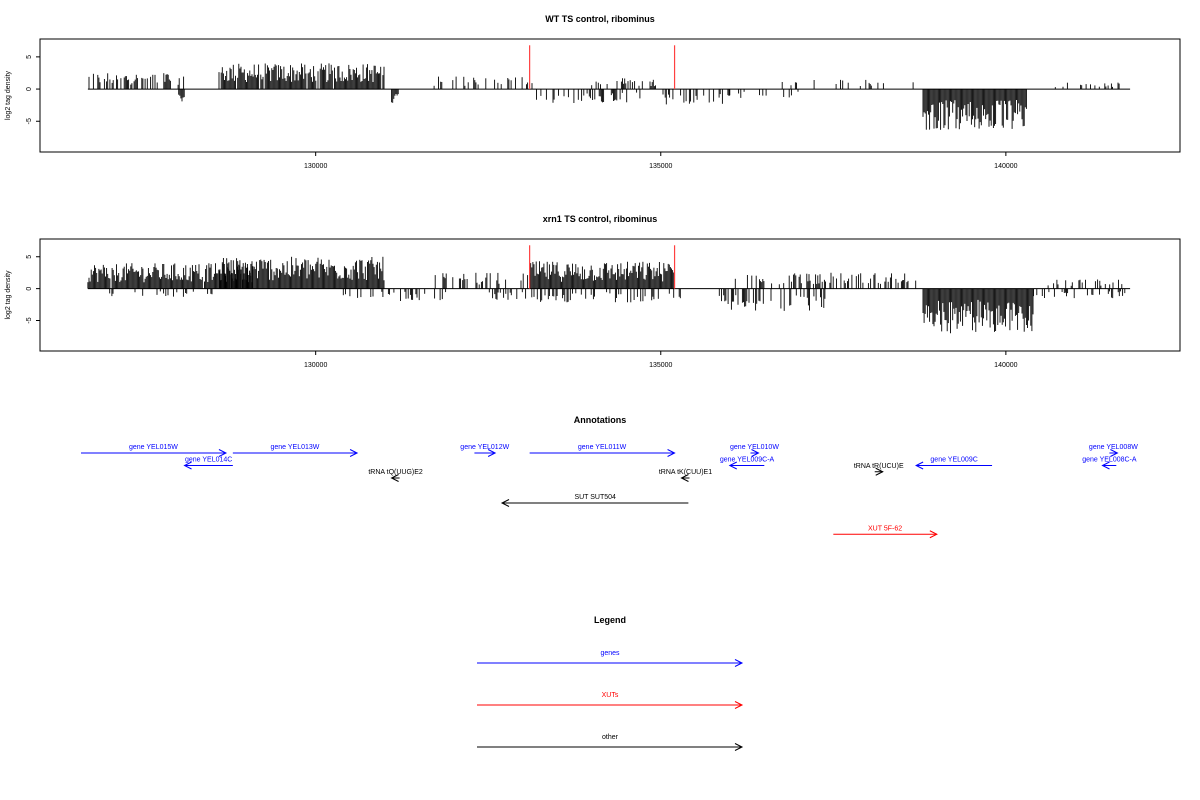 The image size is (1200, 800). Describe the element at coordinates (600, 19) in the screenshot. I see `chart-title: WT TS control, ribominus` at that location.